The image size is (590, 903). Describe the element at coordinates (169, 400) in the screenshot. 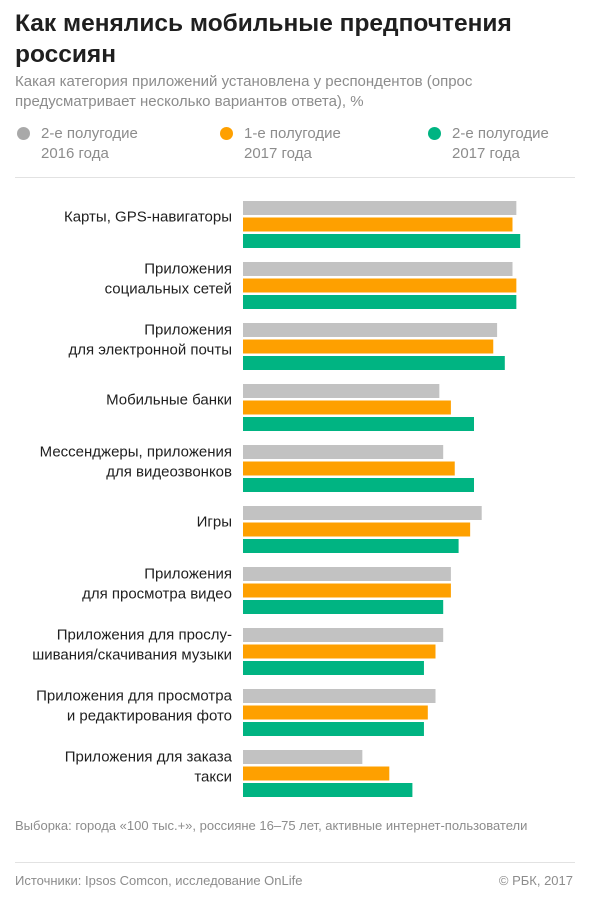

I see `category-label: Мобильные банки` at that location.